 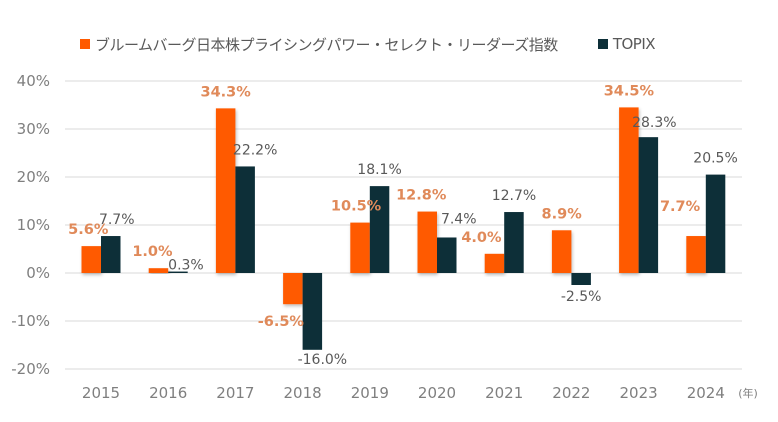 I want to click on data-label-series-a: 1.0%, so click(x=152, y=252).